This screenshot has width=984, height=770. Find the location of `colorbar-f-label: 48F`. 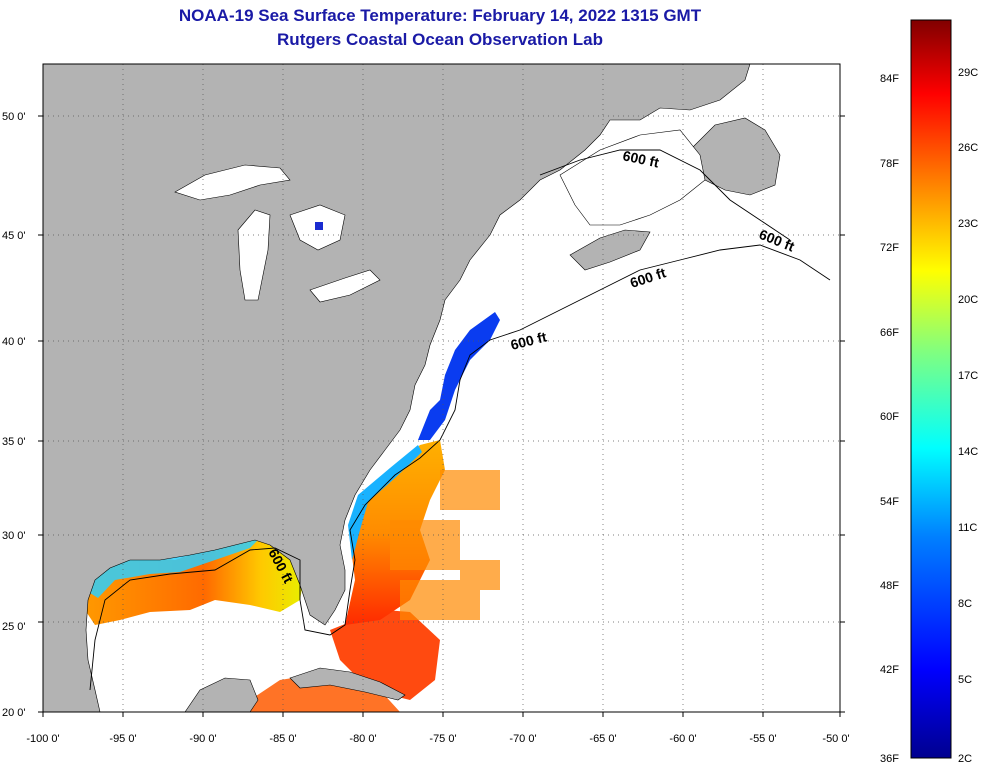

colorbar-f-label: 48F is located at coordinates (889, 586).